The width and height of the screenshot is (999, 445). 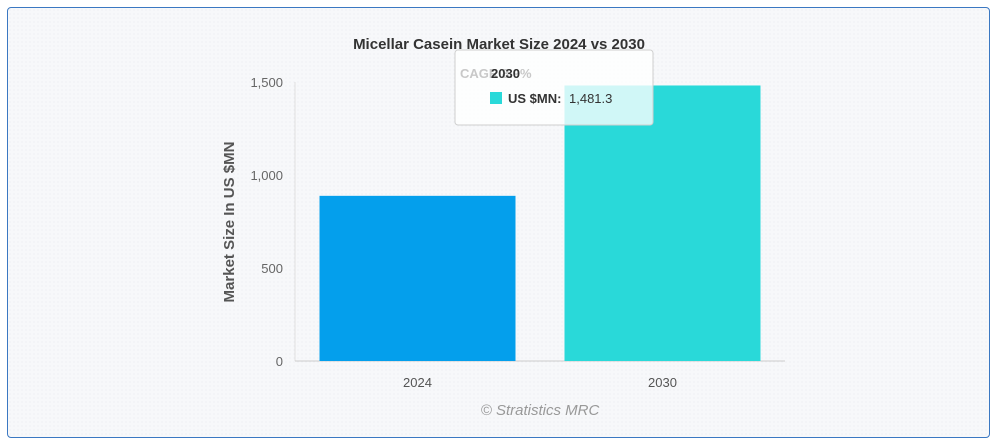 I want to click on chart-tooltip: CAGR 8.9% 2030 US $MN: 1,481.3, so click(x=554, y=87).